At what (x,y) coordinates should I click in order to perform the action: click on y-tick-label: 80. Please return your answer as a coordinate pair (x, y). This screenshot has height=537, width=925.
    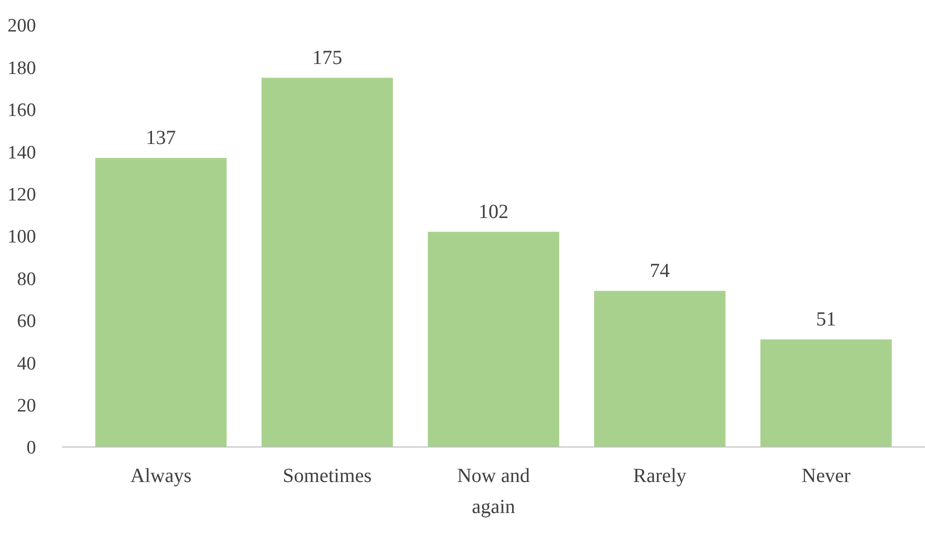
    Looking at the image, I should click on (26, 279).